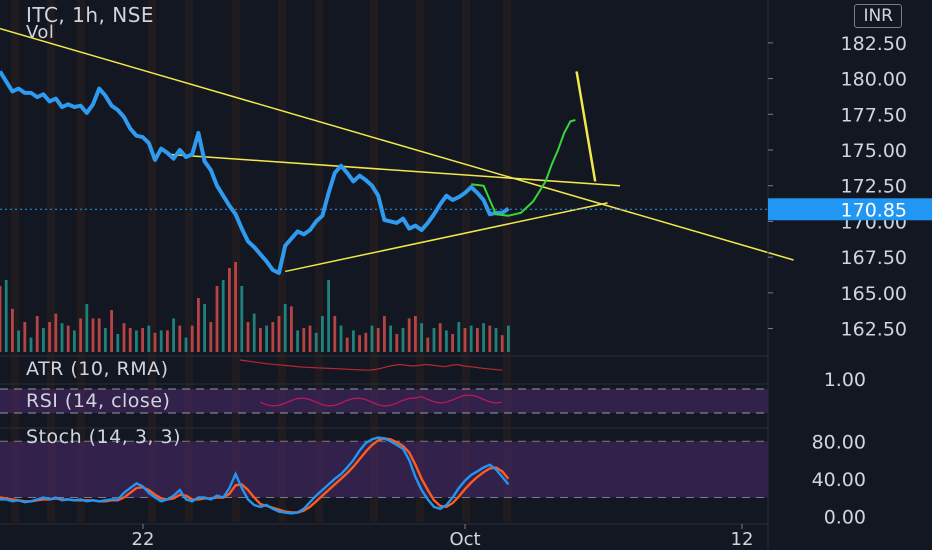  I want to click on rsi-band, so click(384, 392).